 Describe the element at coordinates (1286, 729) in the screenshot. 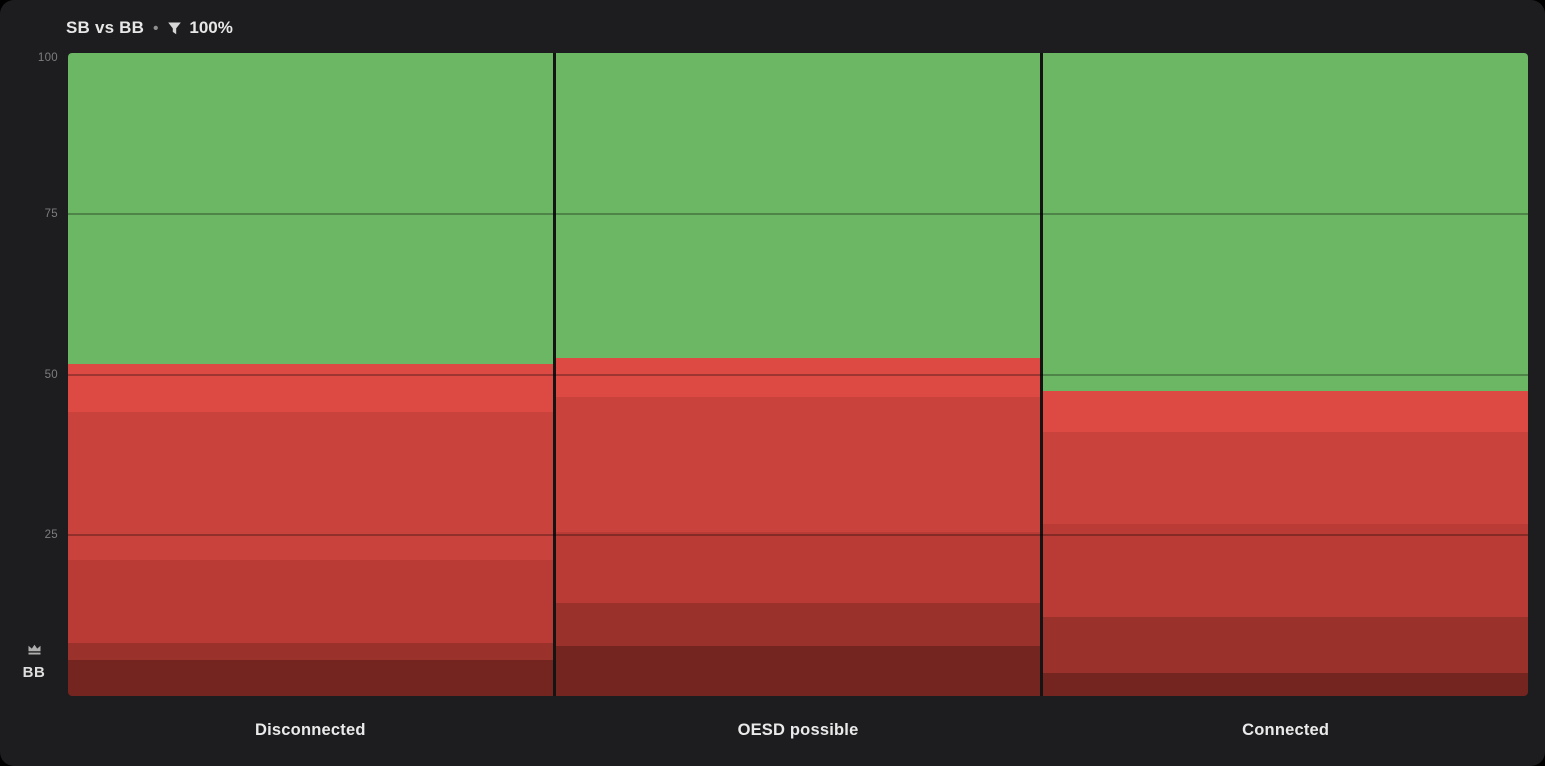

I see `x-label-connected: Connected` at that location.